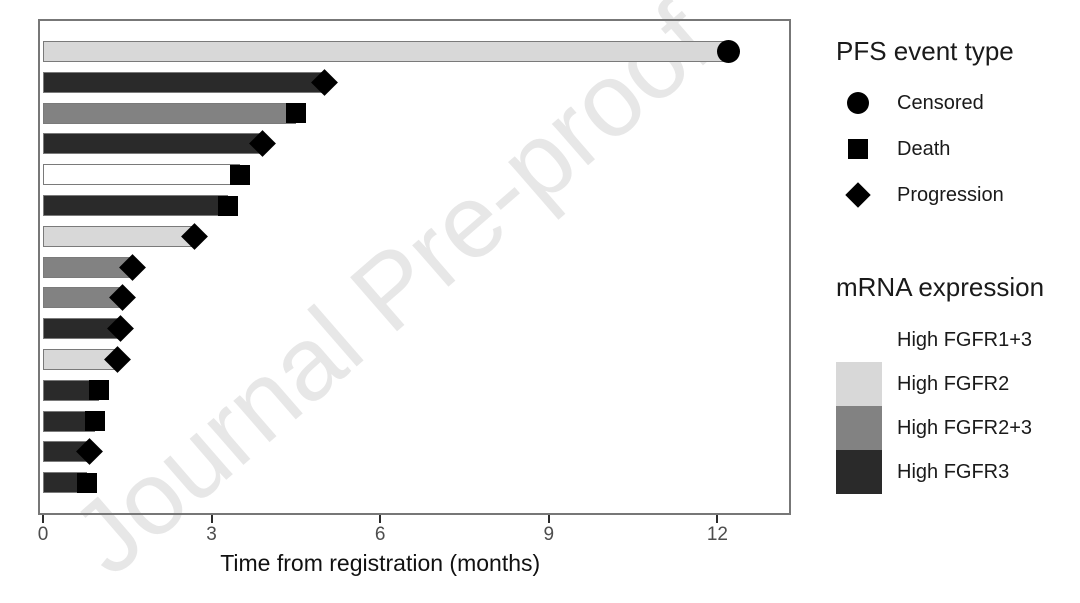 Image resolution: width=1080 pixels, height=603 pixels. I want to click on legend-item-fgfr2: High FGFR2, so click(940, 384).